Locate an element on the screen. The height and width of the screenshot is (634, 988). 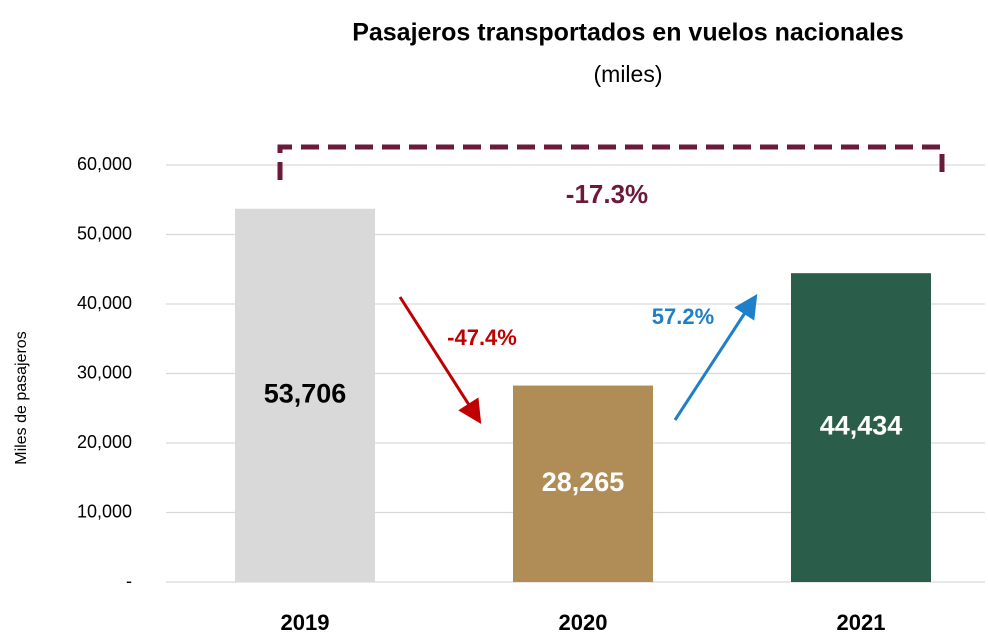
annotation: 57.2% is located at coordinates (683, 316).